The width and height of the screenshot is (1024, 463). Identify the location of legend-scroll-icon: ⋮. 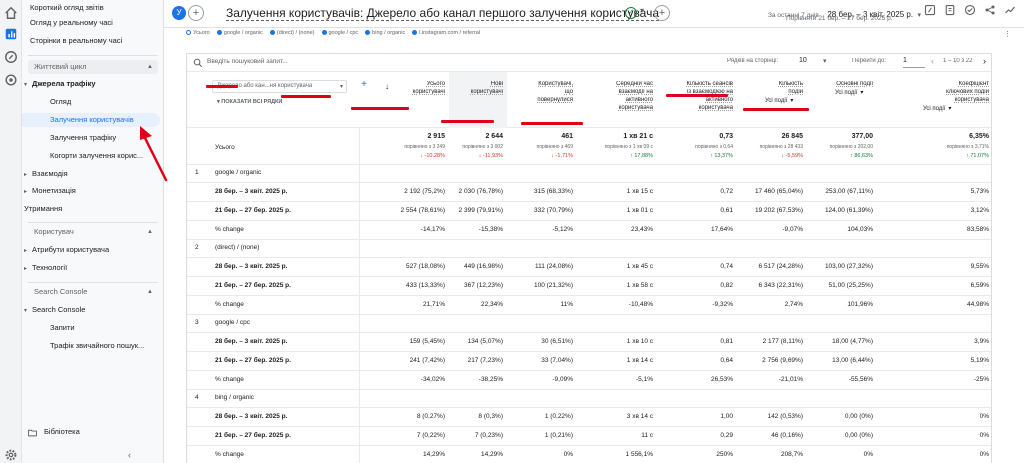
(1007, 34).